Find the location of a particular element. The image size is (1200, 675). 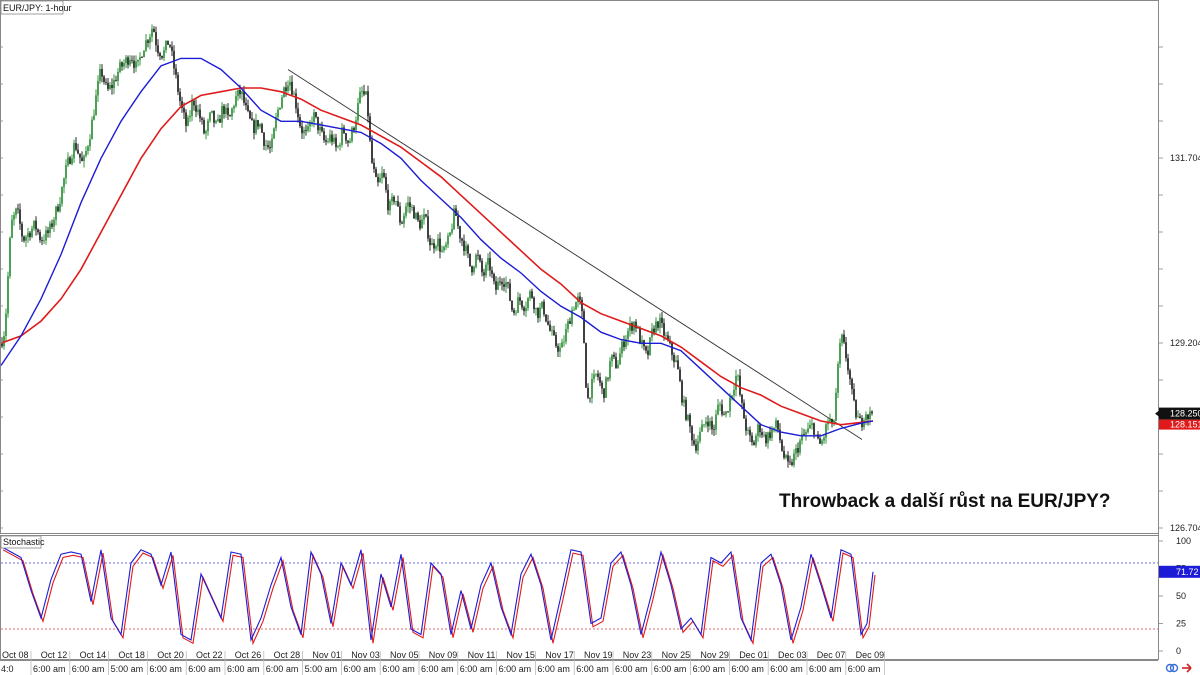

stochastic-label-box is located at coordinates (21, 542).